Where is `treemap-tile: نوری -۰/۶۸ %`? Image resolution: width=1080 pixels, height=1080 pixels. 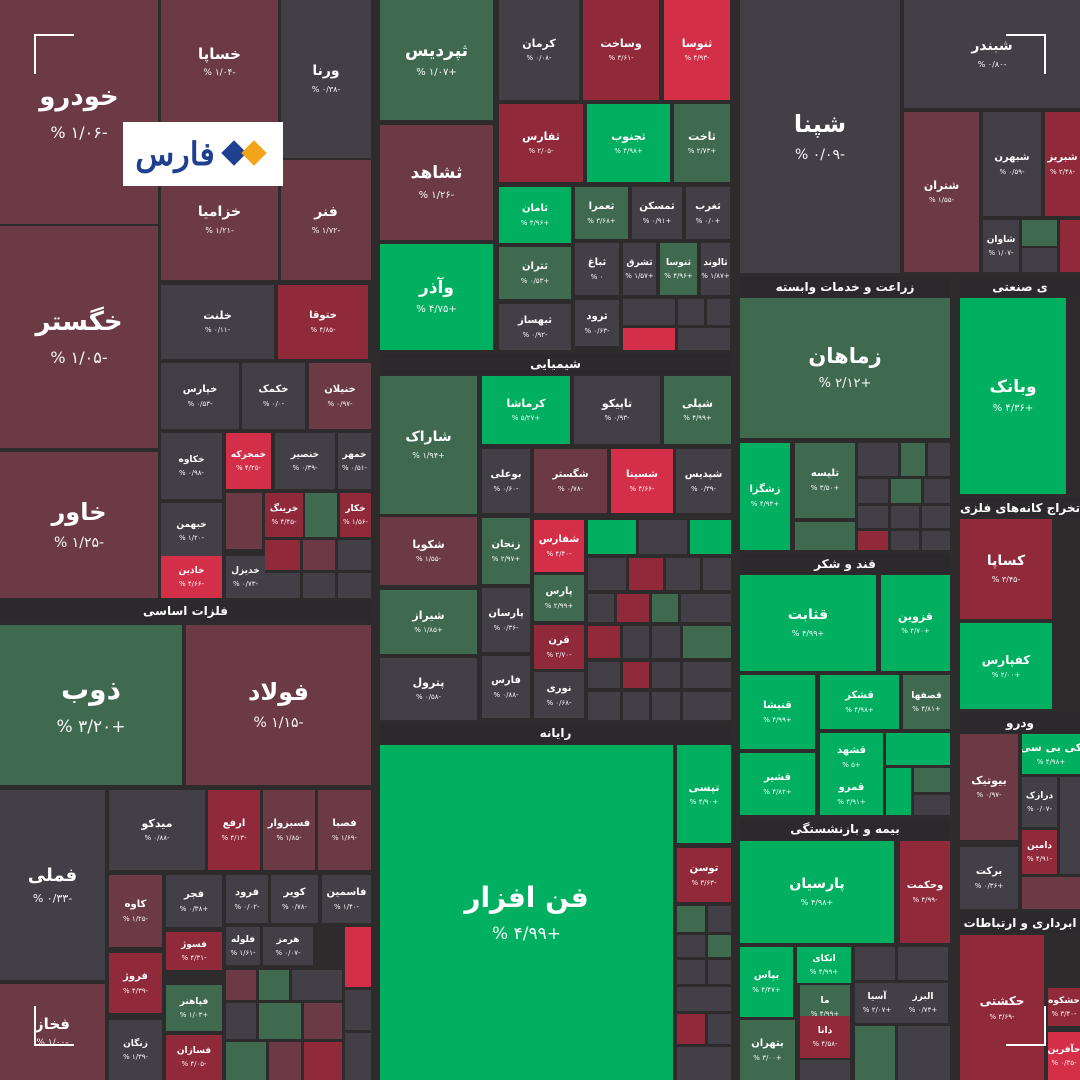 treemap-tile: نوری -۰/۶۸ % is located at coordinates (559, 695).